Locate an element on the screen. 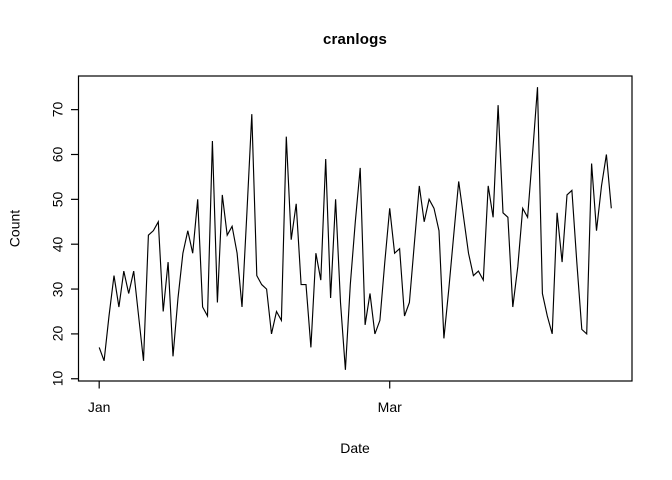 Image resolution: width=672 pixels, height=480 pixels. x-tick-label: Mar is located at coordinates (389, 407).